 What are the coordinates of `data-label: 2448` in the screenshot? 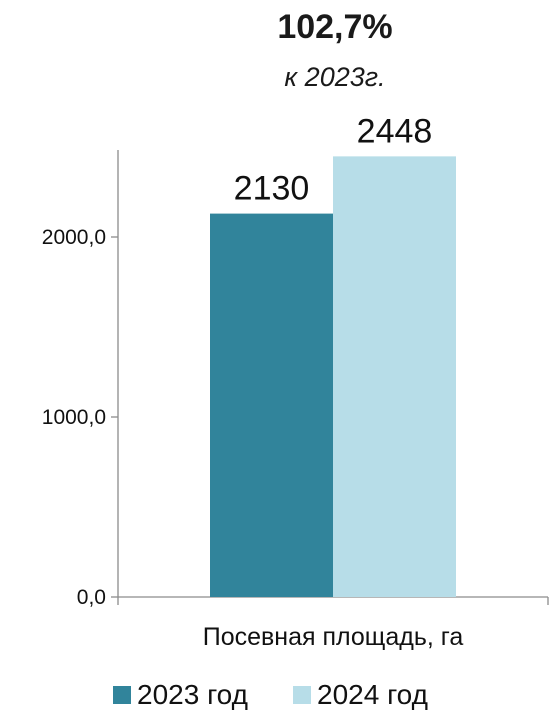 It's located at (395, 131).